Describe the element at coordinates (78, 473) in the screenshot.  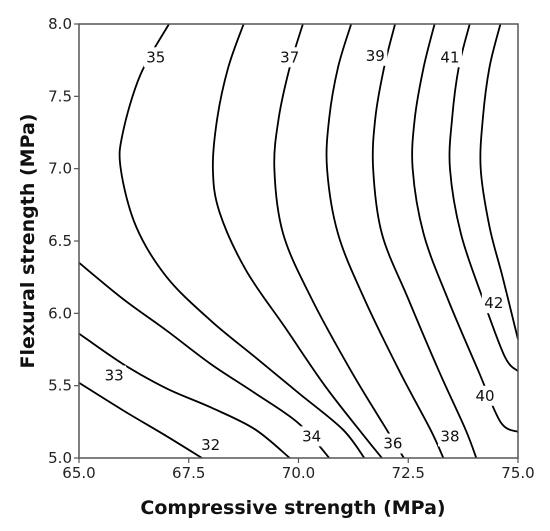
I see `x-tick-label: 65.0` at that location.